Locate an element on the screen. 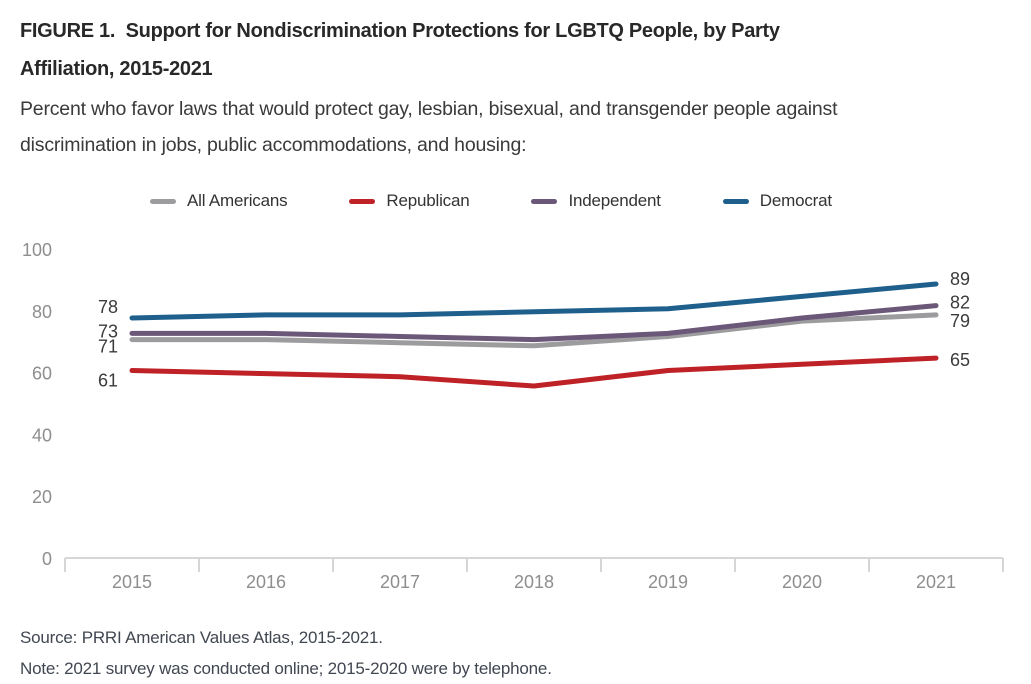 Image resolution: width=1031 pixels, height=684 pixels. y-axis-tick-label: 80 is located at coordinates (42, 312).